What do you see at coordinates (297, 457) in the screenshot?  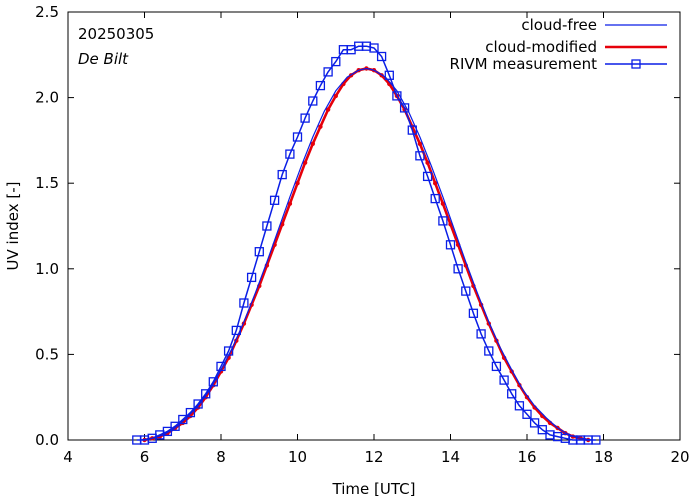 I see `x-tick-label: 10` at bounding box center [297, 457].